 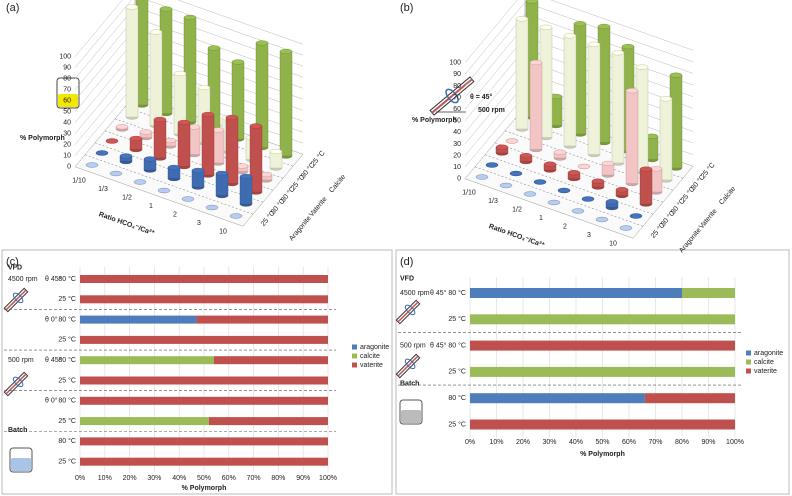 I want to click on angle-label: θ 0°, so click(x=51, y=319).